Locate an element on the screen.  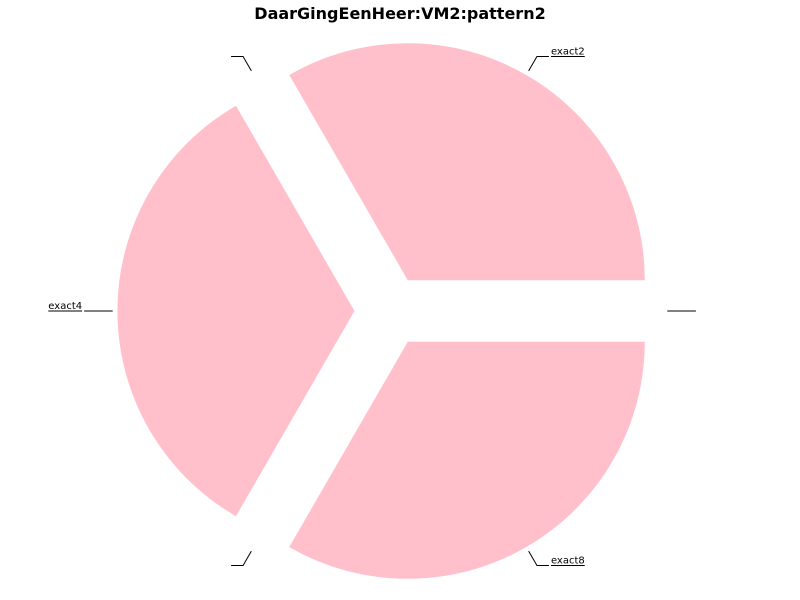
pie-slice-label: exact4 is located at coordinates (65, 306).